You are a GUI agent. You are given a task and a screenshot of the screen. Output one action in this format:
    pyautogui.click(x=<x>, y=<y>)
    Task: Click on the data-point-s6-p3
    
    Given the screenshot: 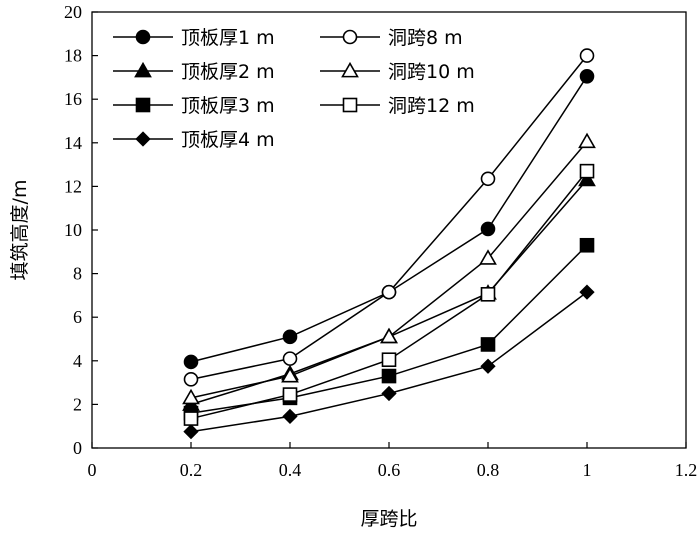 What is the action you would take?
    pyautogui.click(x=488, y=294)
    